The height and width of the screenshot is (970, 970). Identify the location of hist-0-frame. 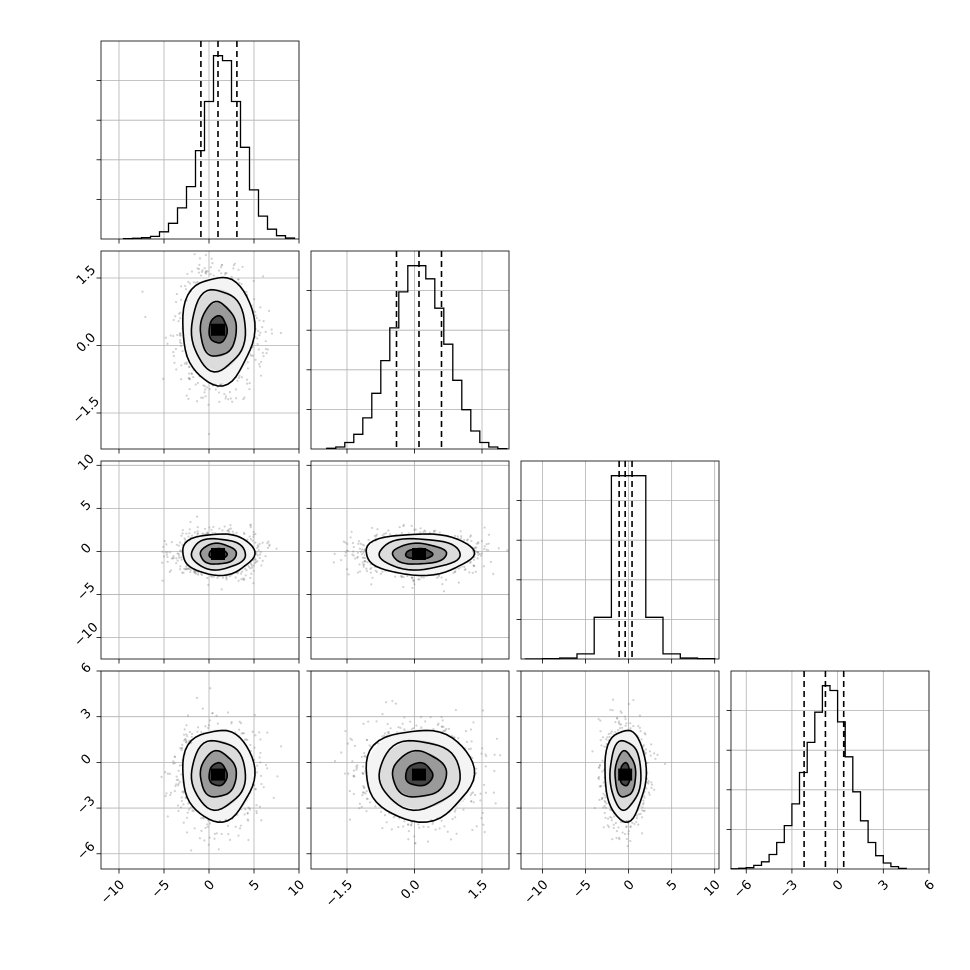
(200, 140).